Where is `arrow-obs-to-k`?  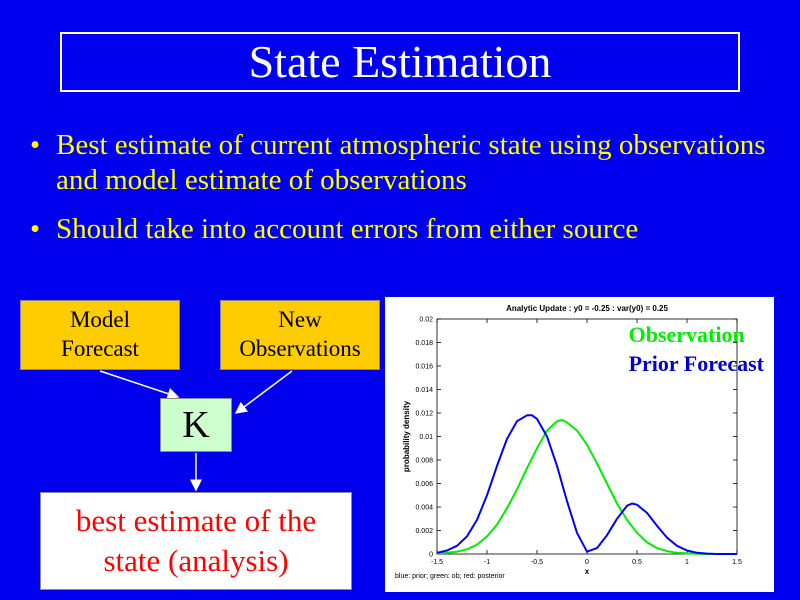 arrow-obs-to-k is located at coordinates (263, 392).